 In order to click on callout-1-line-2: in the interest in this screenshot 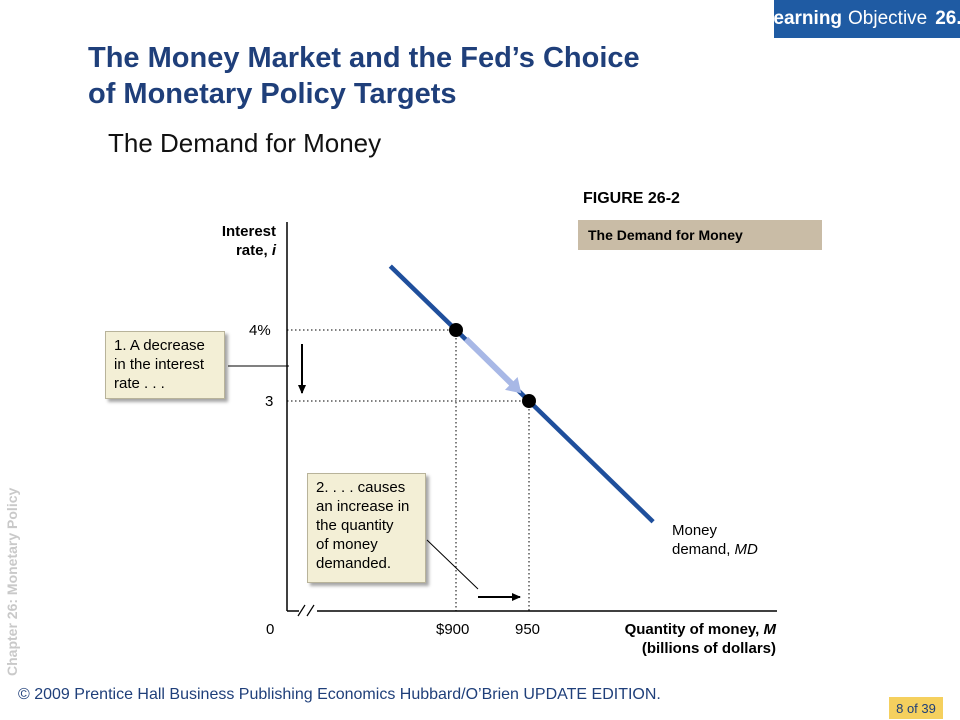, I will do `click(159, 364)`.